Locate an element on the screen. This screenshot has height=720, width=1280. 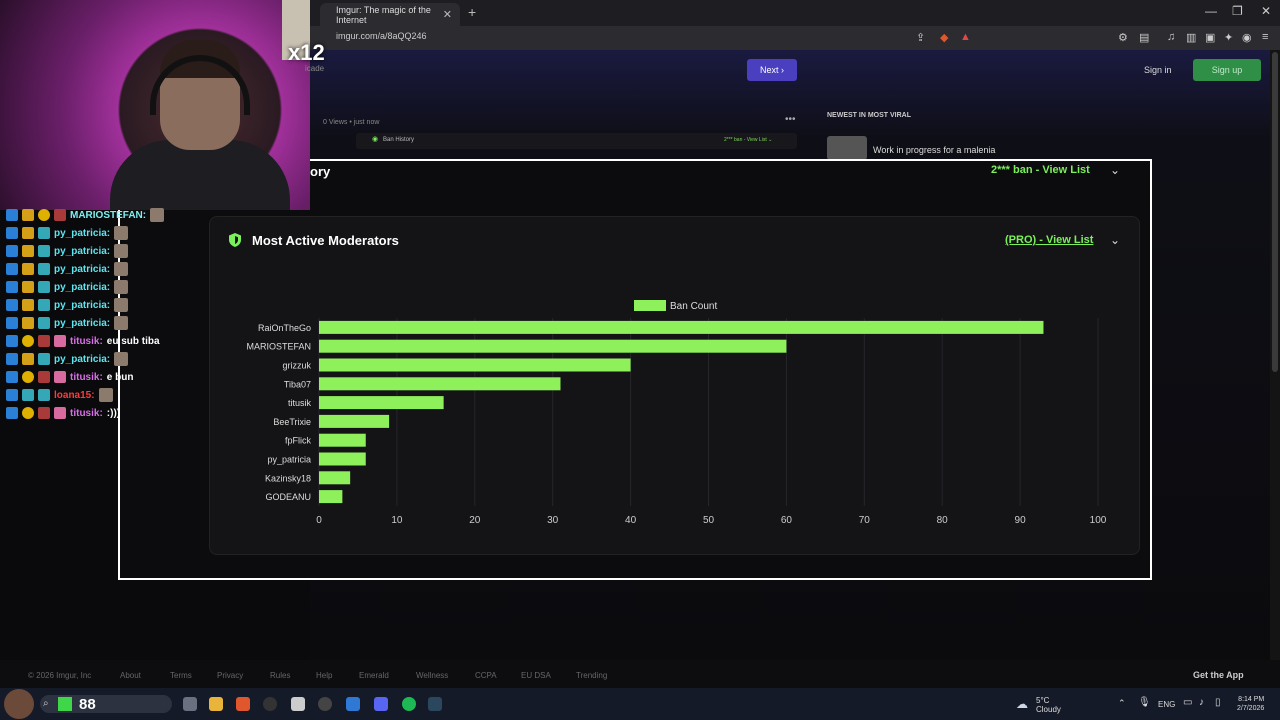
file-explorer-icon is located at coordinates (216, 704).